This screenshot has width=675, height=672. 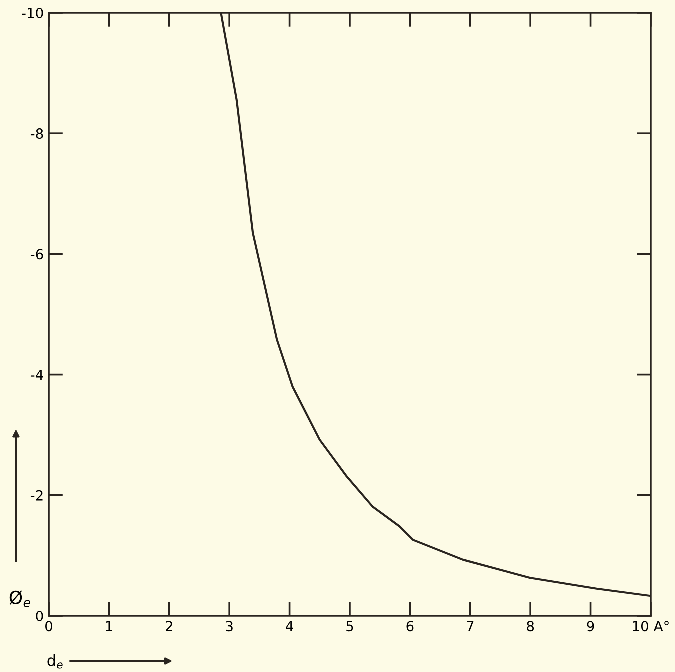 What do you see at coordinates (651, 626) in the screenshot?
I see `x-tick-label: 10 A°` at bounding box center [651, 626].